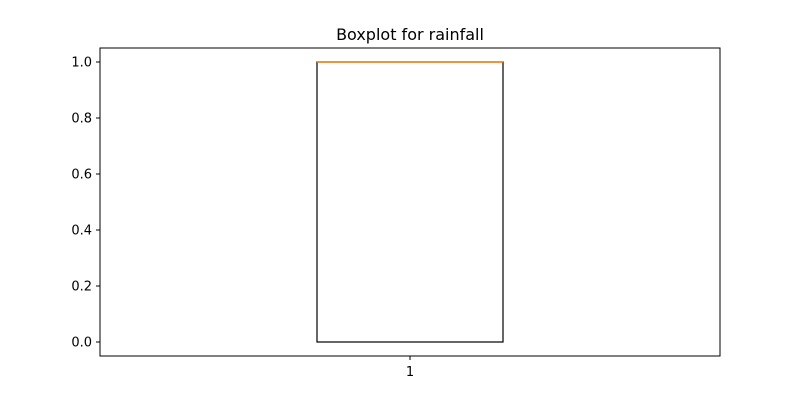 This screenshot has width=800, height=400. I want to click on y-tick-label: 0.2, so click(81, 287).